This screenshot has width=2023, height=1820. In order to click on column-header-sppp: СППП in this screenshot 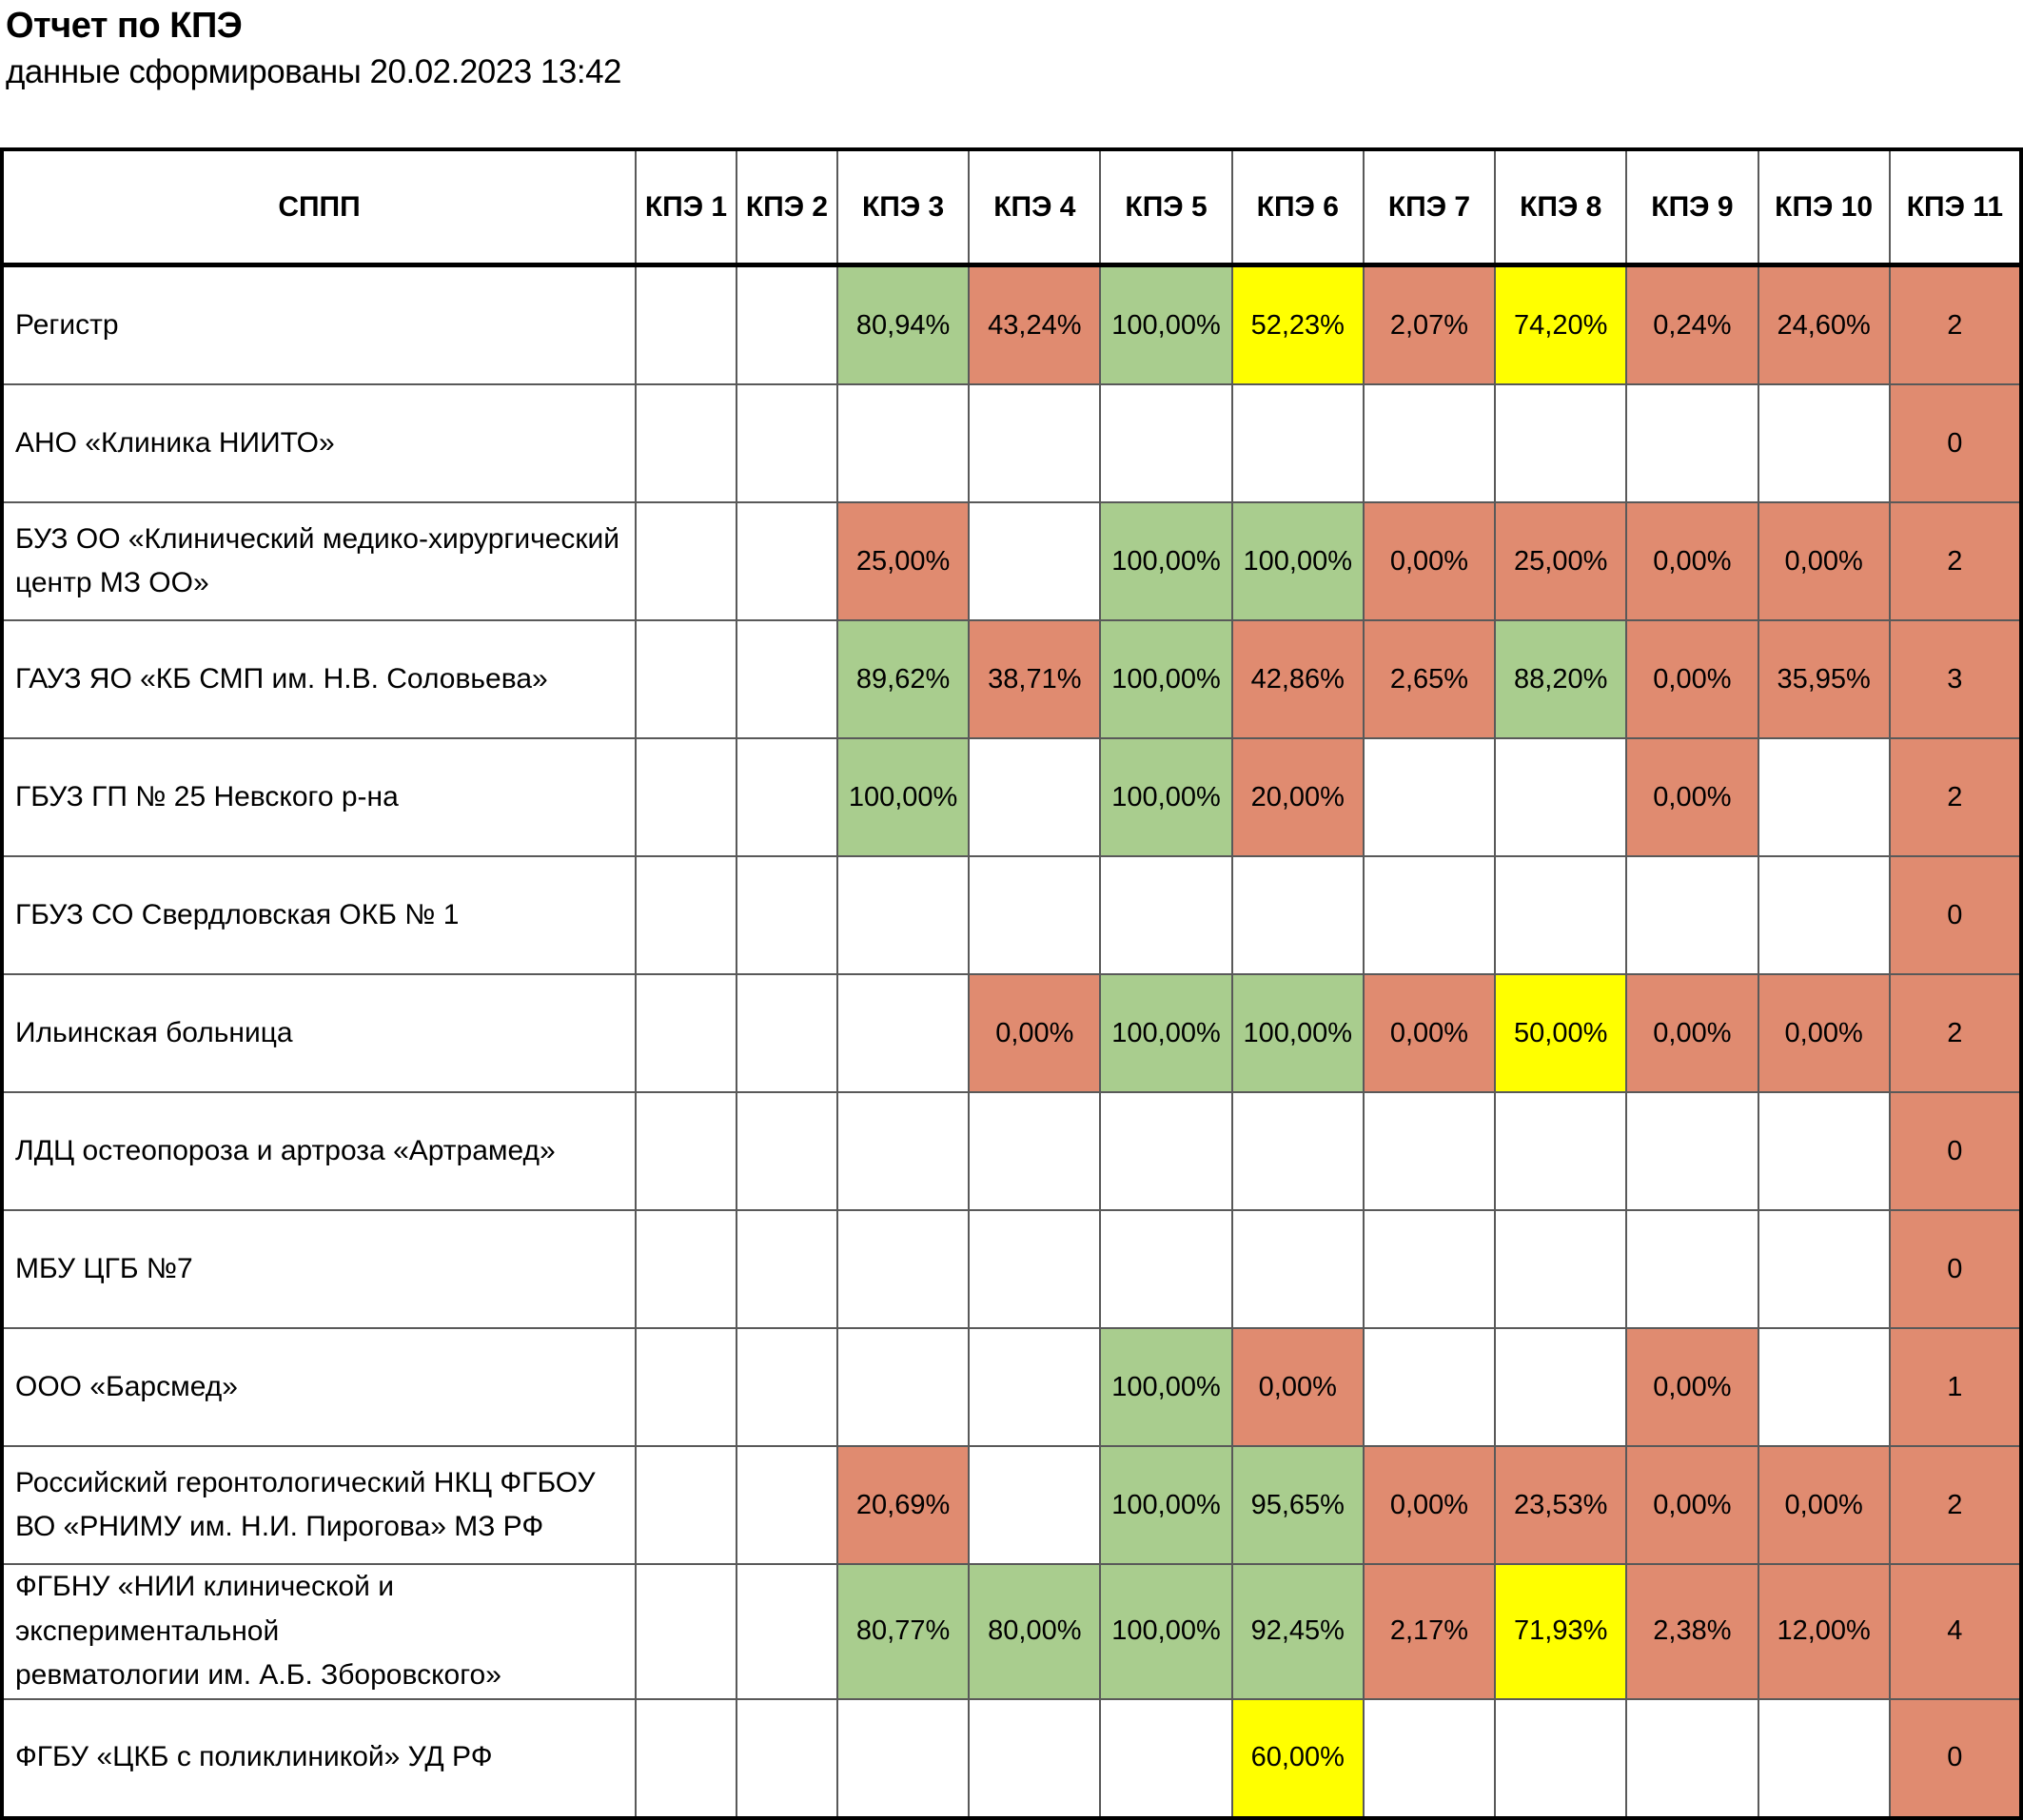, I will do `click(319, 208)`.